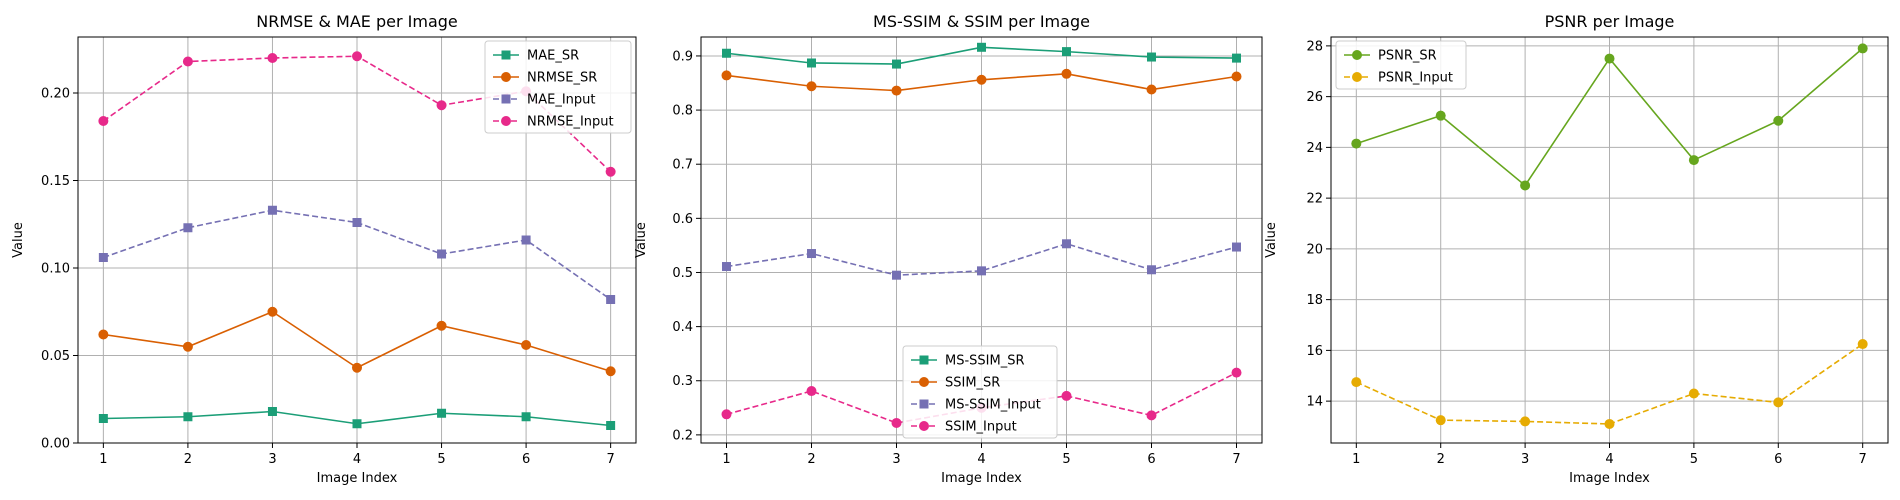  What do you see at coordinates (1314, 300) in the screenshot?
I see `y-tick-label: 18` at bounding box center [1314, 300].